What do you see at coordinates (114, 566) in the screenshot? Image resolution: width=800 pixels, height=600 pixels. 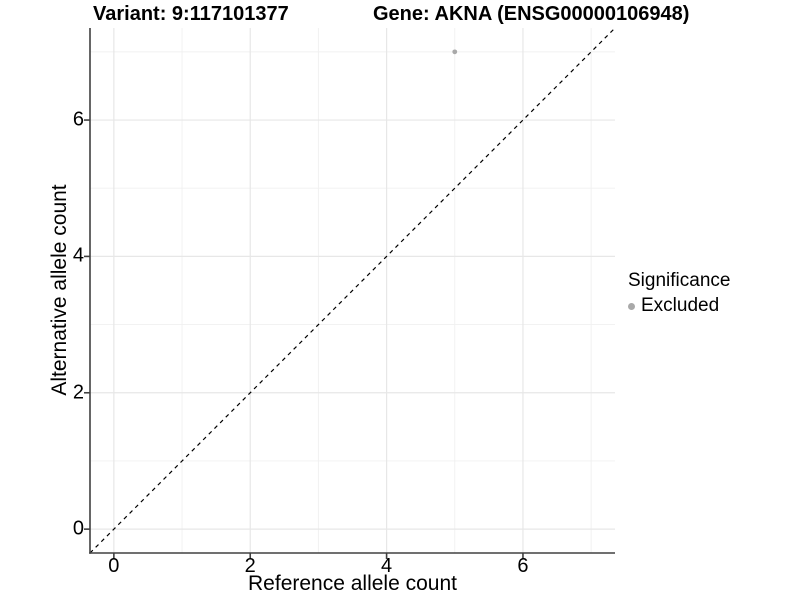 I see `x-tick-label: 0` at bounding box center [114, 566].